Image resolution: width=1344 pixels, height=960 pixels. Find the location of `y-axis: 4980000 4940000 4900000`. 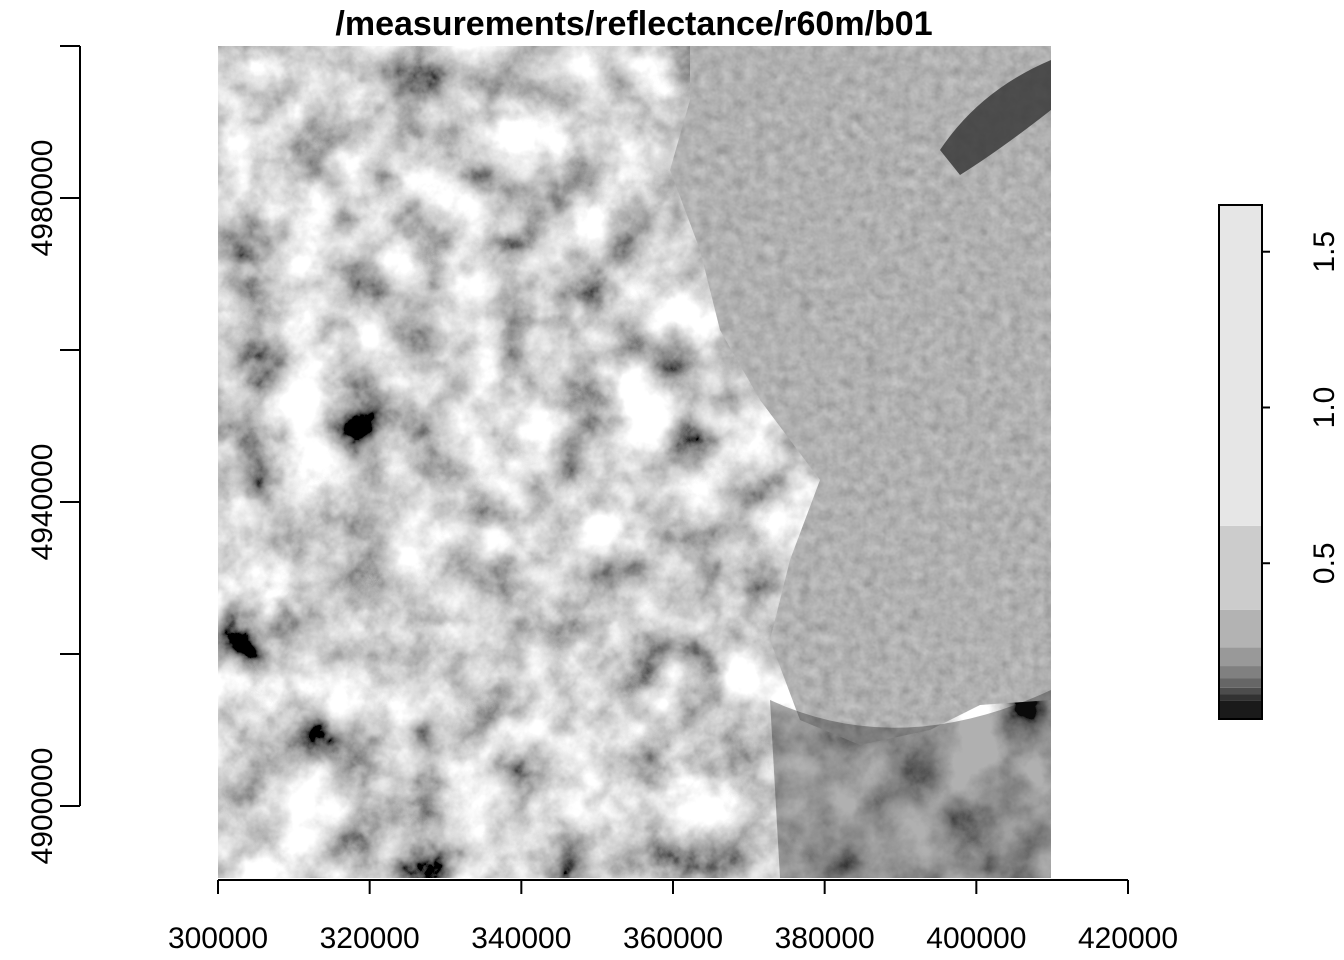

y-axis: 4980000 4940000 4900000 is located at coordinates (53, 455).